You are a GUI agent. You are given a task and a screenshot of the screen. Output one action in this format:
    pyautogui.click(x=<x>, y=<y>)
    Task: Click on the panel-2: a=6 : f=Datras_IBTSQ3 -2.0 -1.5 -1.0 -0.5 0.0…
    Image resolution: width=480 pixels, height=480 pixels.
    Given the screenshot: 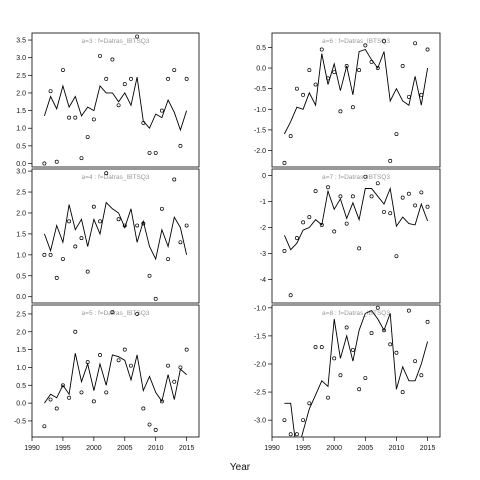 What is the action you would take?
    pyautogui.click(x=347, y=100)
    